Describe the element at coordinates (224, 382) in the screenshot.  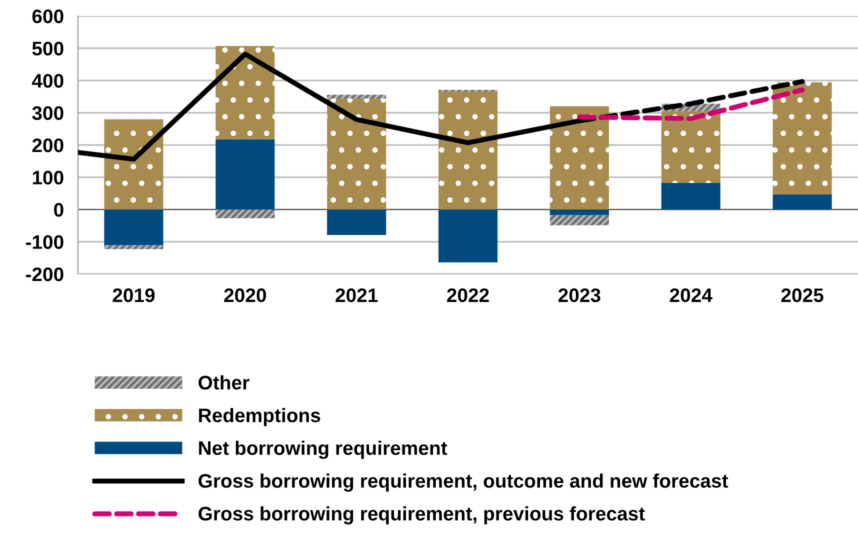
I see `legend-label: Other` at that location.